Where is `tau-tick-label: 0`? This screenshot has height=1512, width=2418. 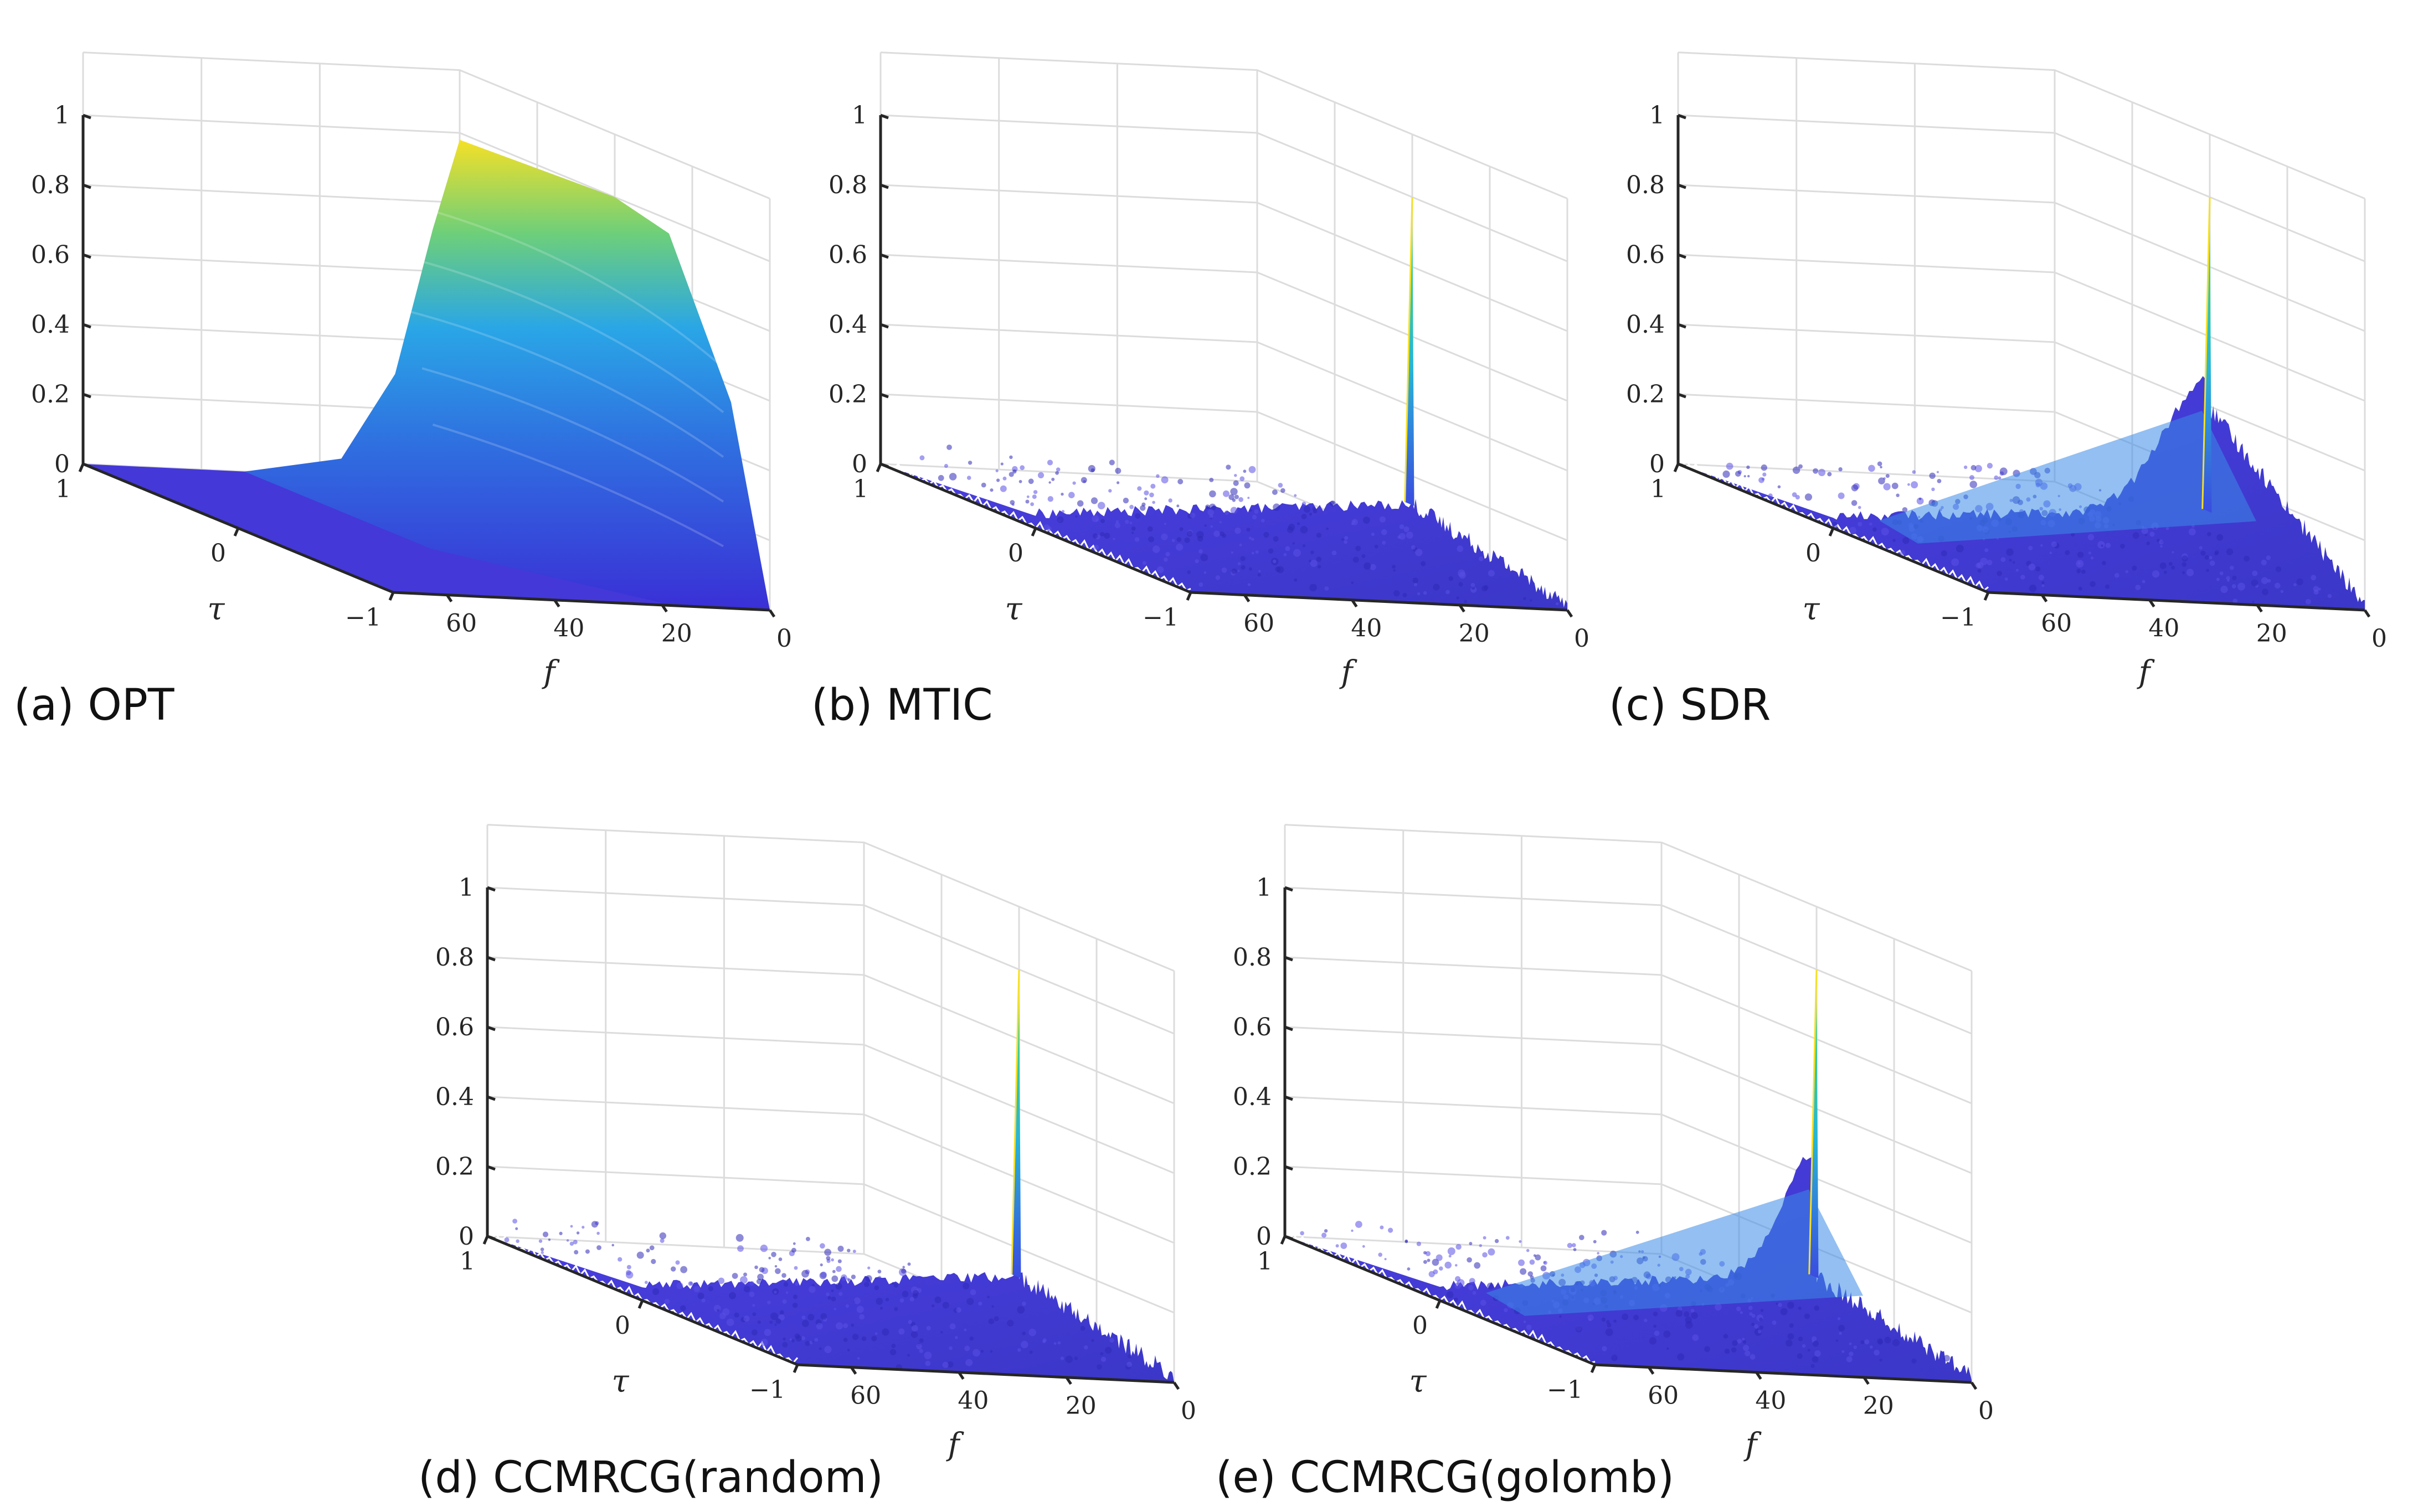
tau-tick-label: 0 is located at coordinates (1420, 1326).